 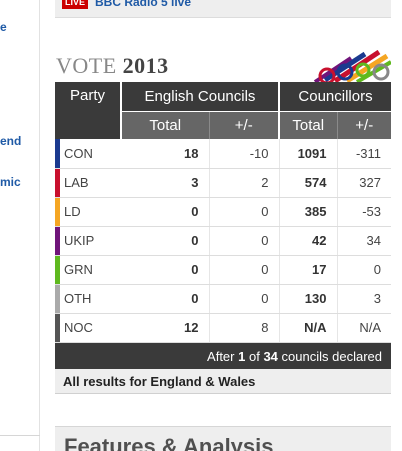 I want to click on vote-title-prefix: VOTE, so click(x=86, y=65).